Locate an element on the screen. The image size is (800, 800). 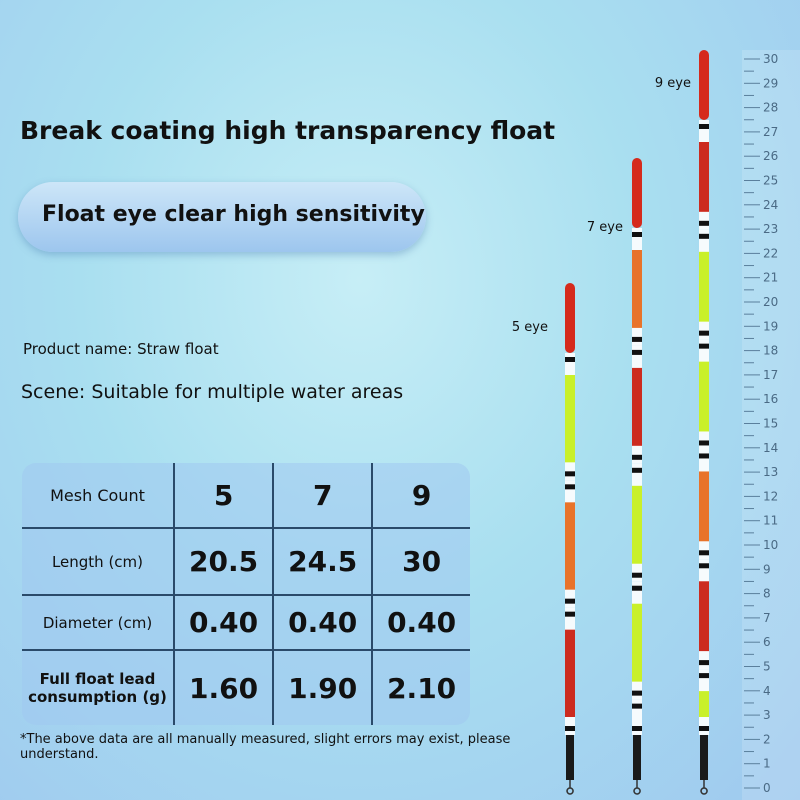
row-header: Diameter (cm) is located at coordinates (98, 622).